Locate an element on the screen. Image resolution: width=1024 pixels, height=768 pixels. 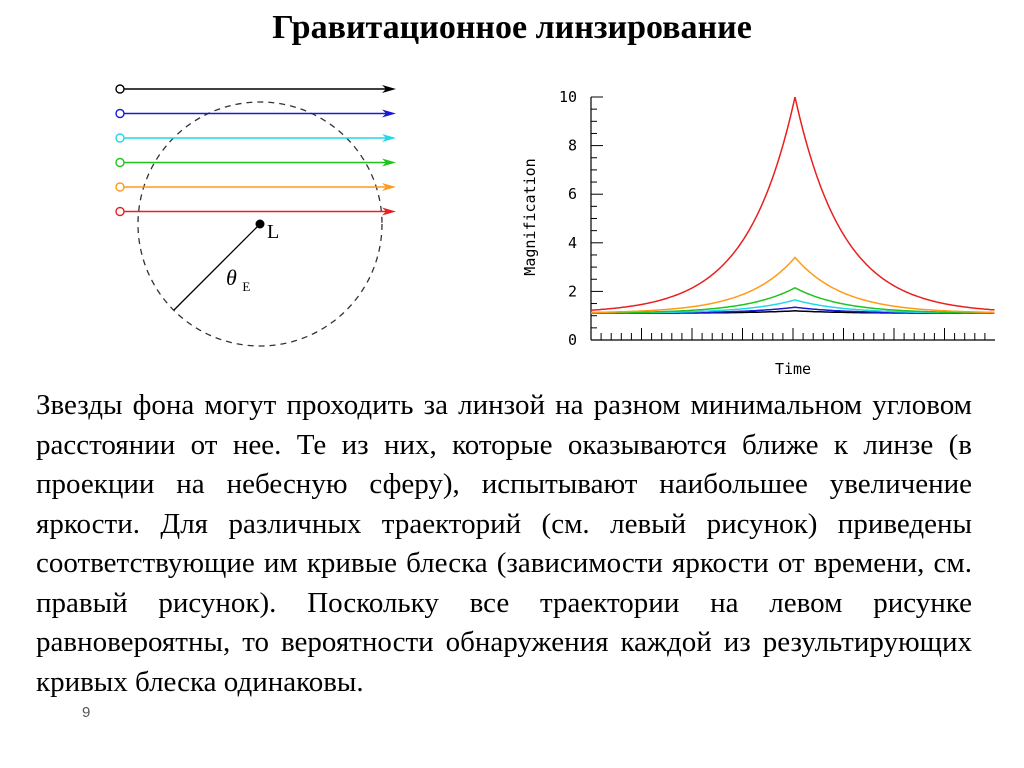
light-curves is located at coordinates (792, 205).